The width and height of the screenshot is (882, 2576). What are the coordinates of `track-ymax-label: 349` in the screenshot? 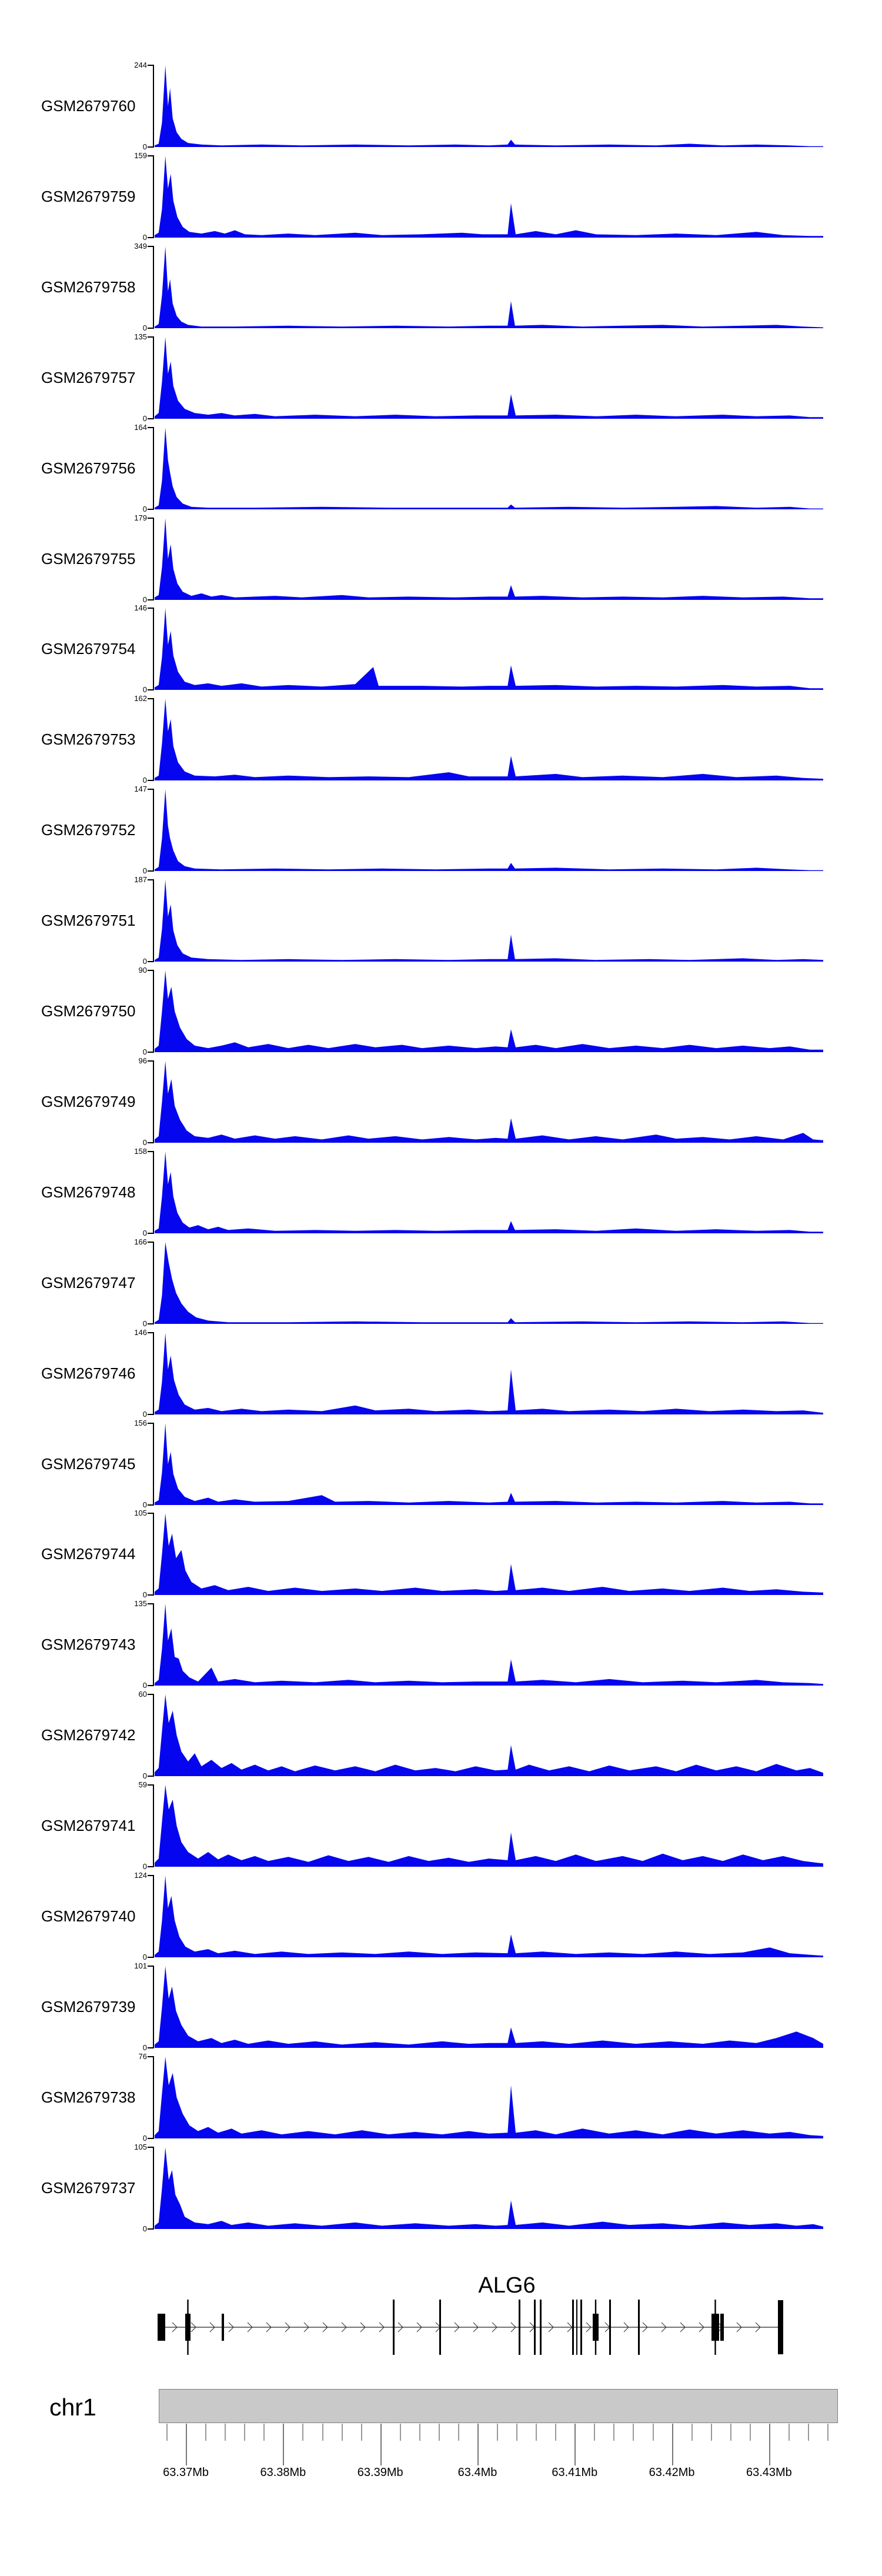 It's located at (140, 246).